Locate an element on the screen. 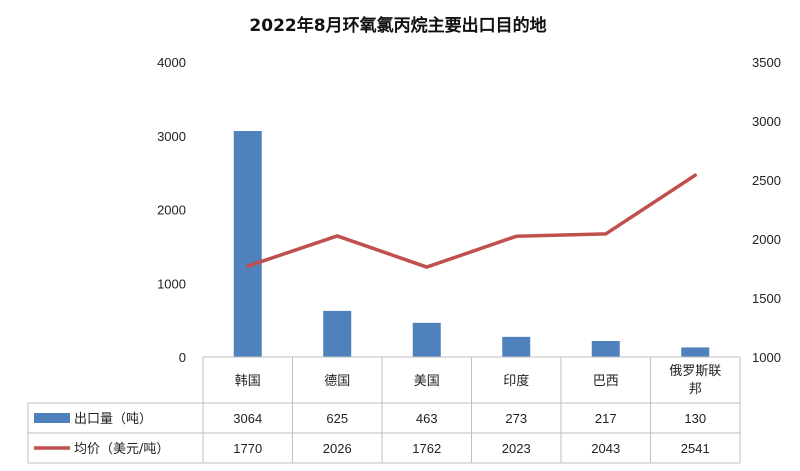  left-axis-tick-label: 3000 is located at coordinates (171, 136).